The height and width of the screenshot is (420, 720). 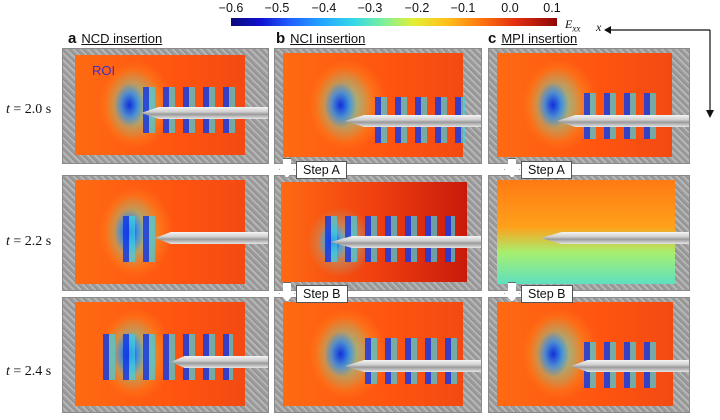 What do you see at coordinates (324, 8) in the screenshot?
I see `colorbar-tick: −0.4` at bounding box center [324, 8].